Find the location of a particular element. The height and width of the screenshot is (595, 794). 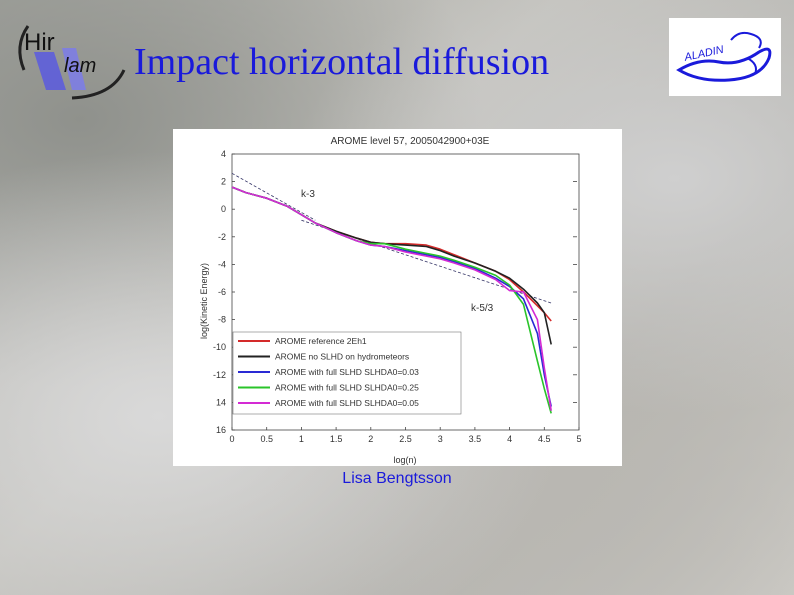

chart-title: AROME level 57, 2005042900+03E is located at coordinates (410, 141).